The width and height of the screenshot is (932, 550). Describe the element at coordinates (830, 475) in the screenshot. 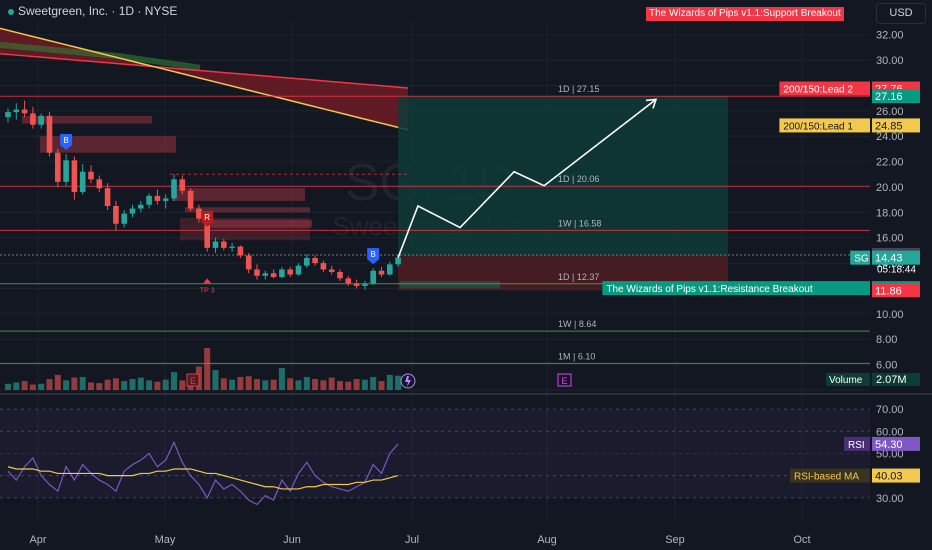

I see `rsi-tag-name-bg` at that location.